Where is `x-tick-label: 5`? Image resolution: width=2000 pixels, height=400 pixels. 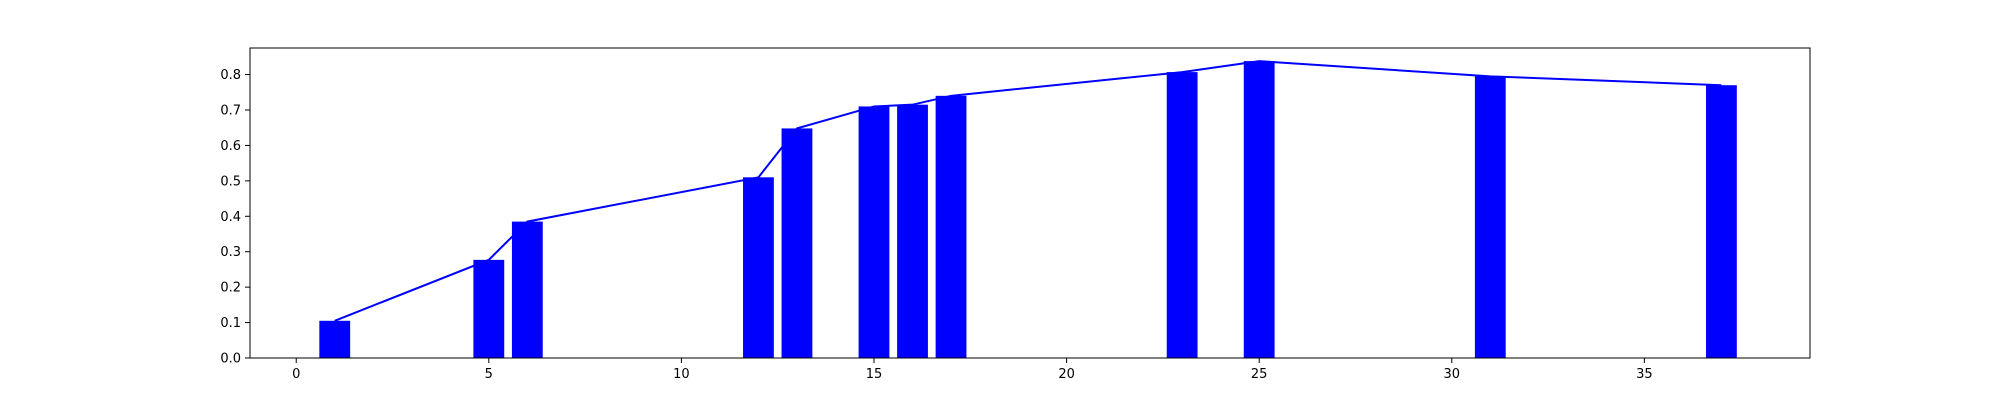 x-tick-label: 5 is located at coordinates (489, 374).